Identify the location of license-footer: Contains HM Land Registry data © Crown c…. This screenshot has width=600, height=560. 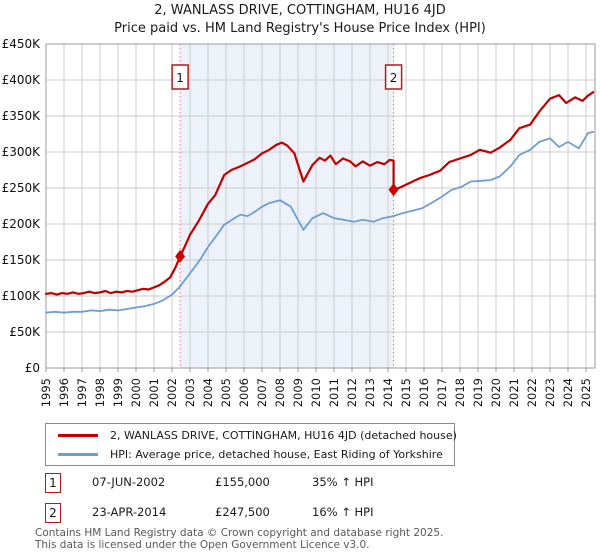
(239, 539).